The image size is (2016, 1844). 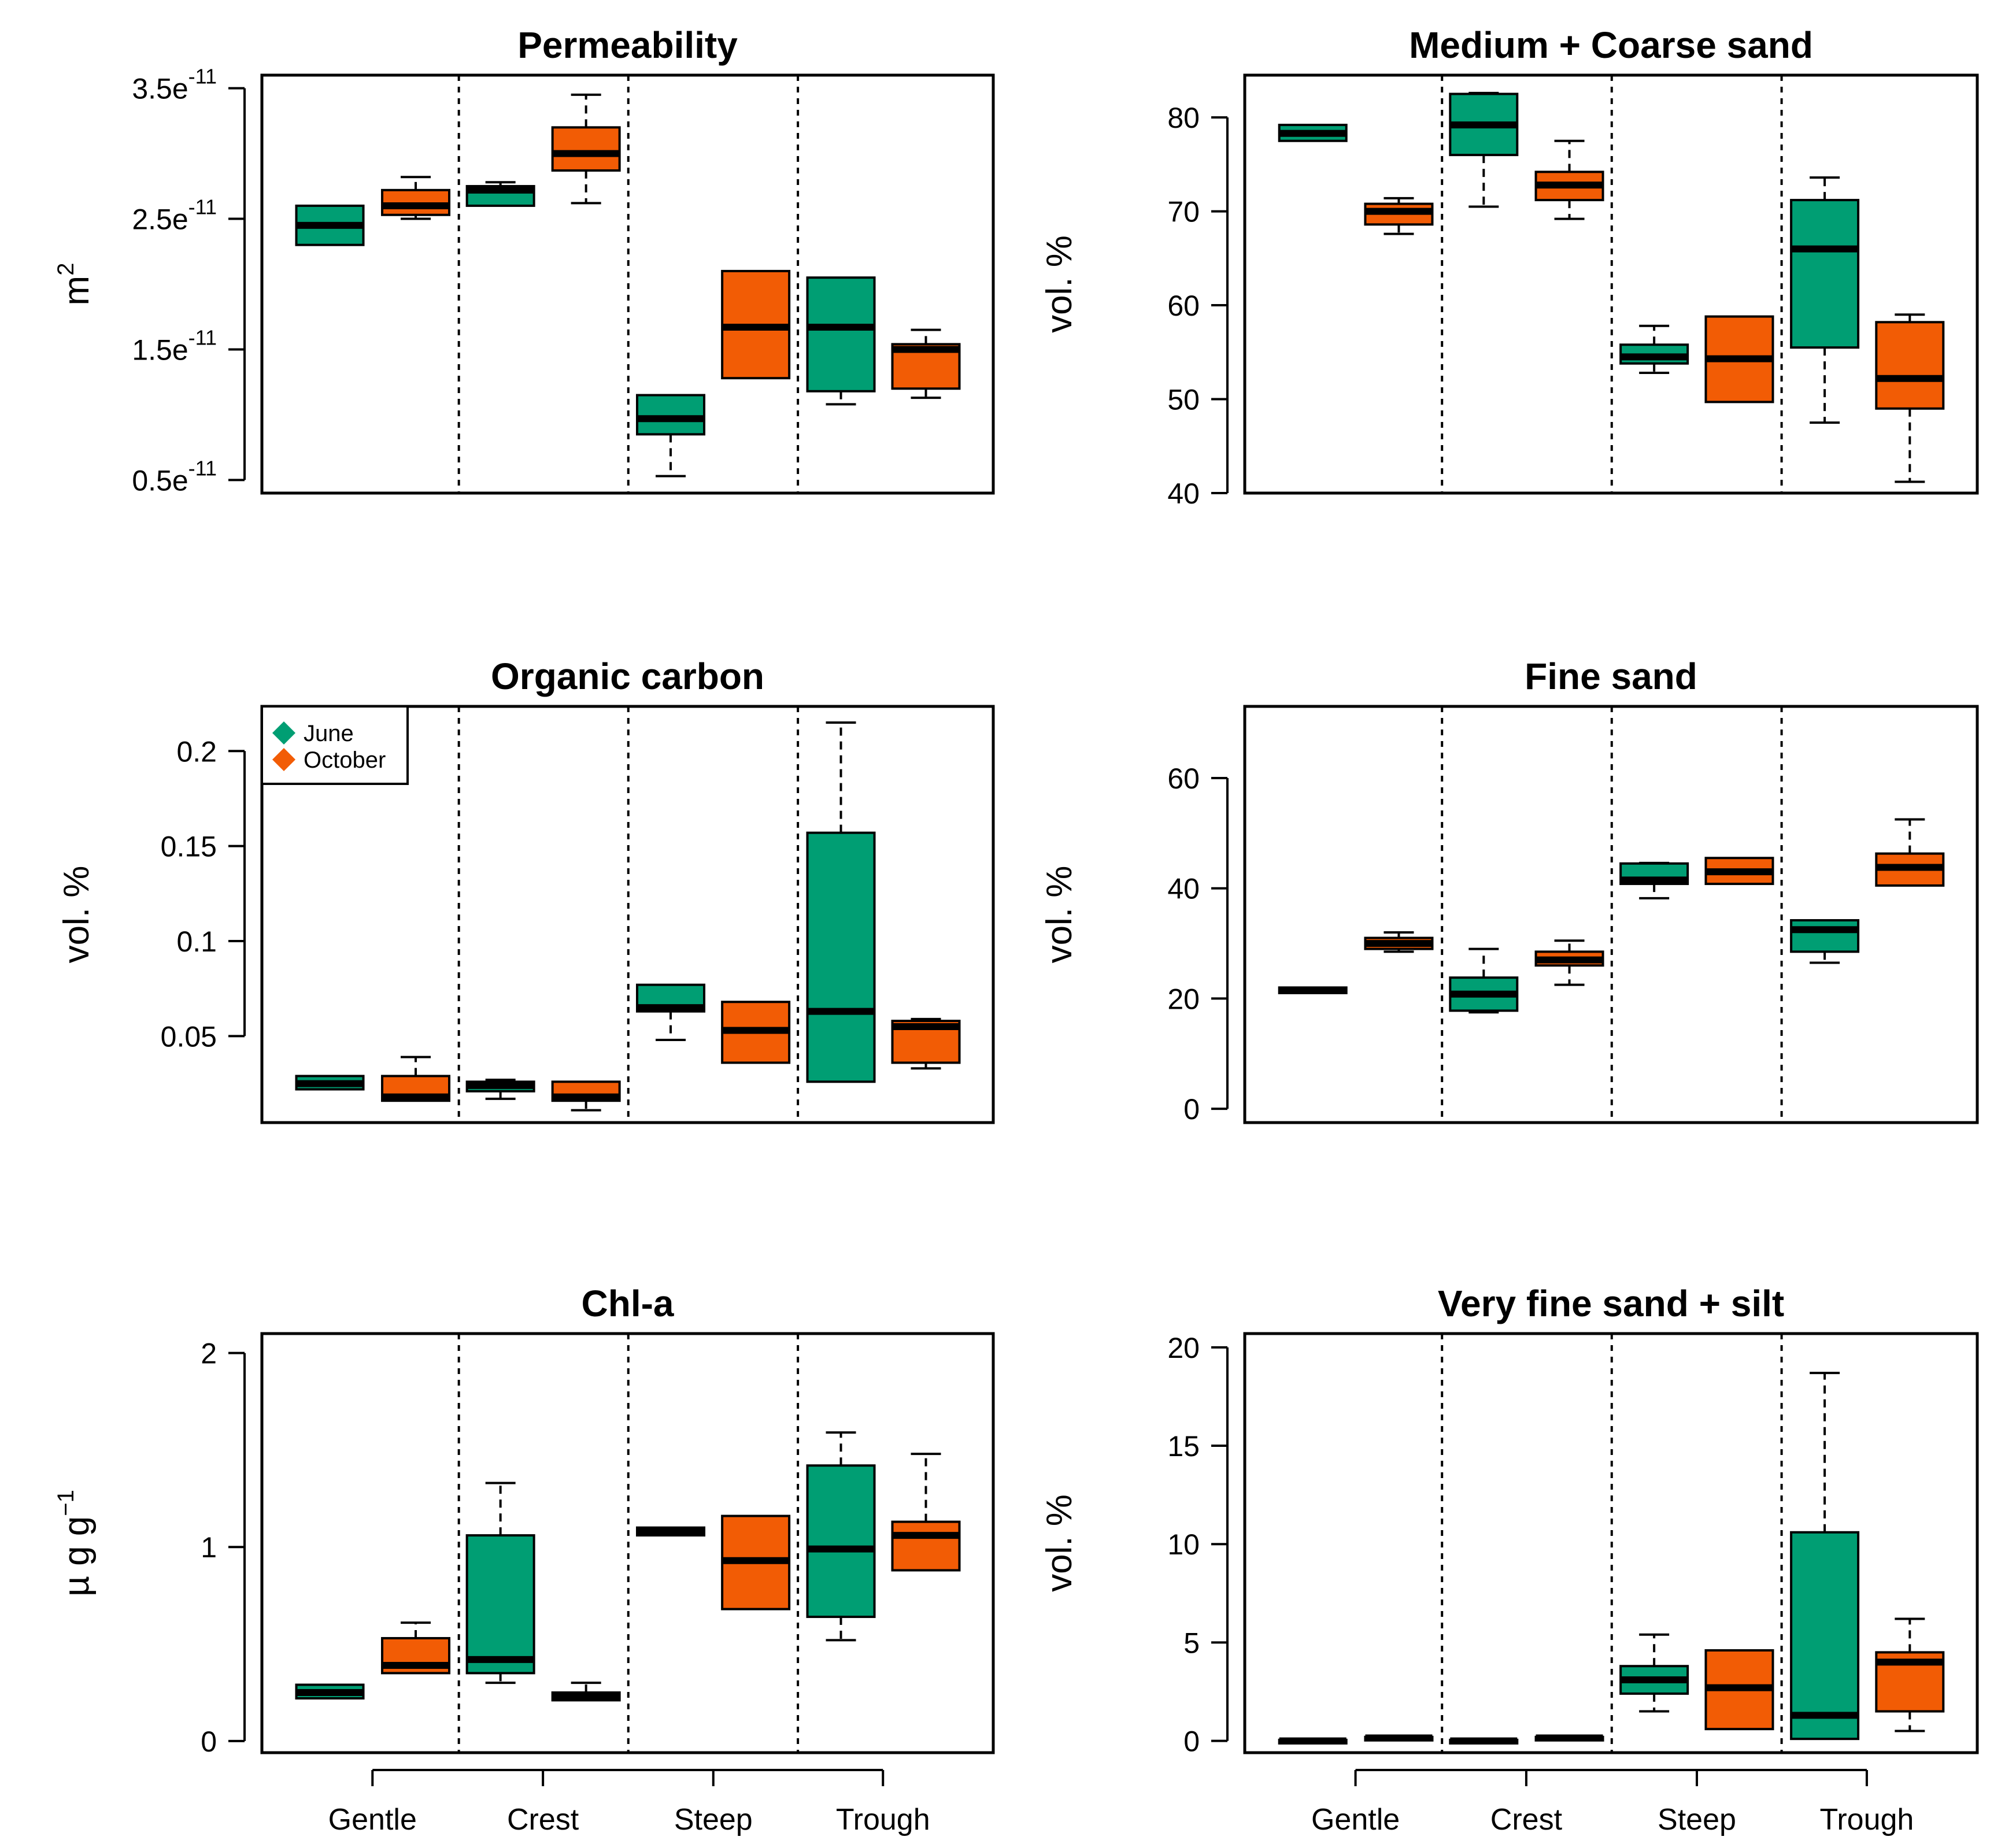 I want to click on panel-title: Very fine sand + silt, so click(x=1611, y=1303).